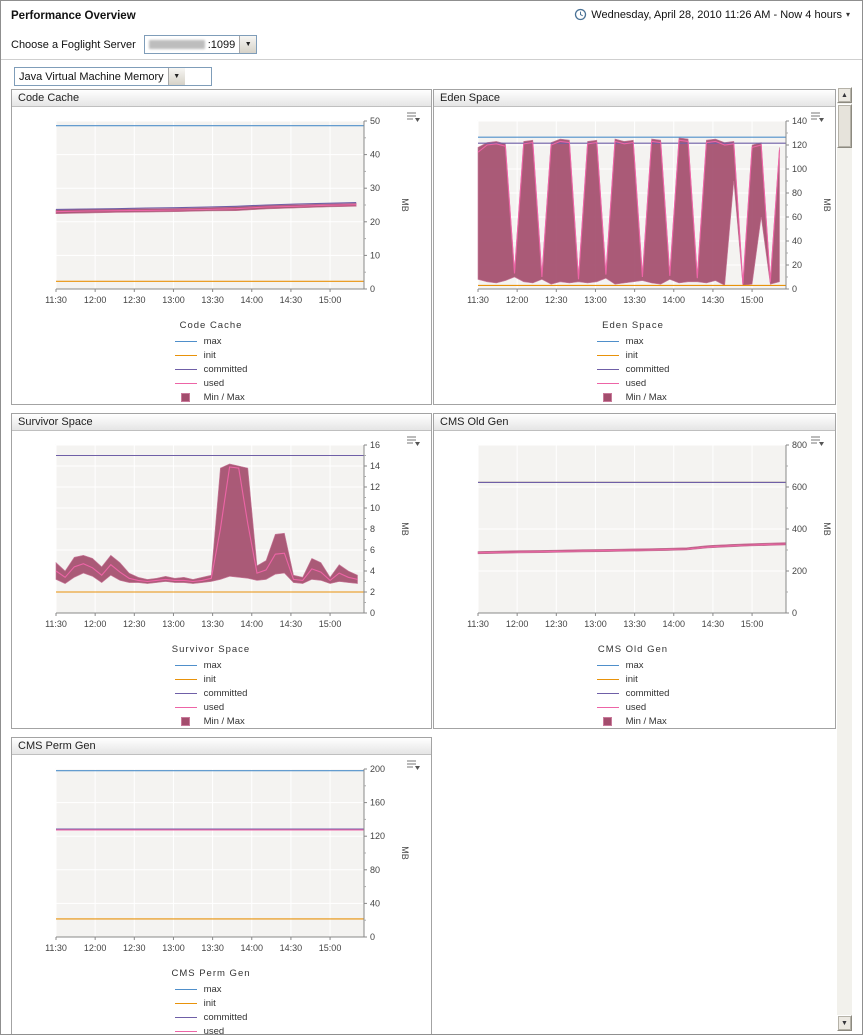  Describe the element at coordinates (200, 44) in the screenshot. I see `server-combo: :1099 ▼` at that location.